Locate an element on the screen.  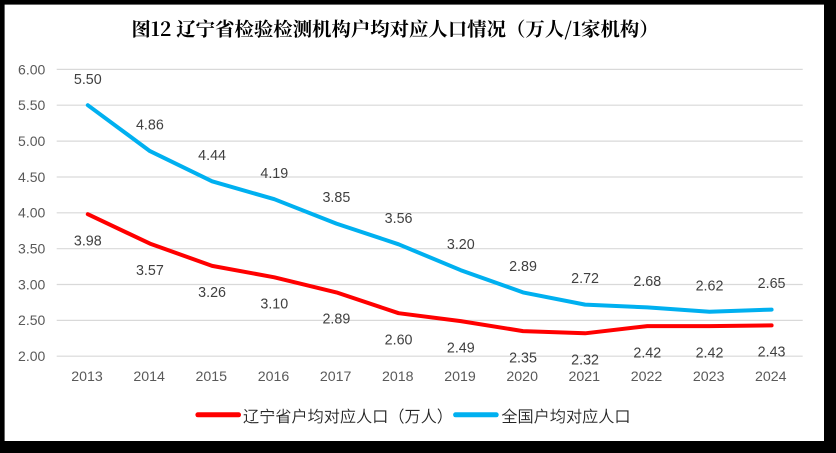
svg-text: 2020 is located at coordinates (522, 377).